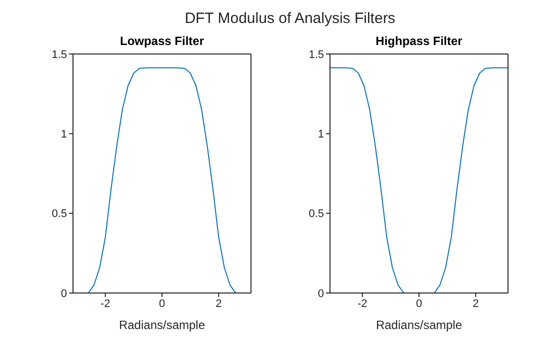 The width and height of the screenshot is (560, 337). What do you see at coordinates (162, 41) in the screenshot?
I see `chart-title: Lowpass Filter` at bounding box center [162, 41].